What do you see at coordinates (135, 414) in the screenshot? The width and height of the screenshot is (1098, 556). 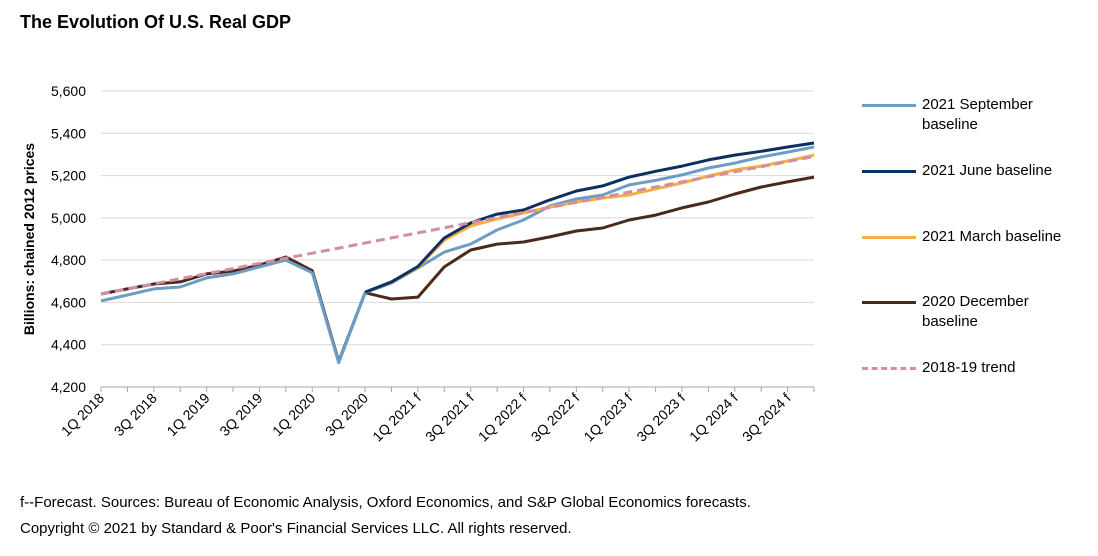 I see `x-tick-label: 3Q 2018` at bounding box center [135, 414].